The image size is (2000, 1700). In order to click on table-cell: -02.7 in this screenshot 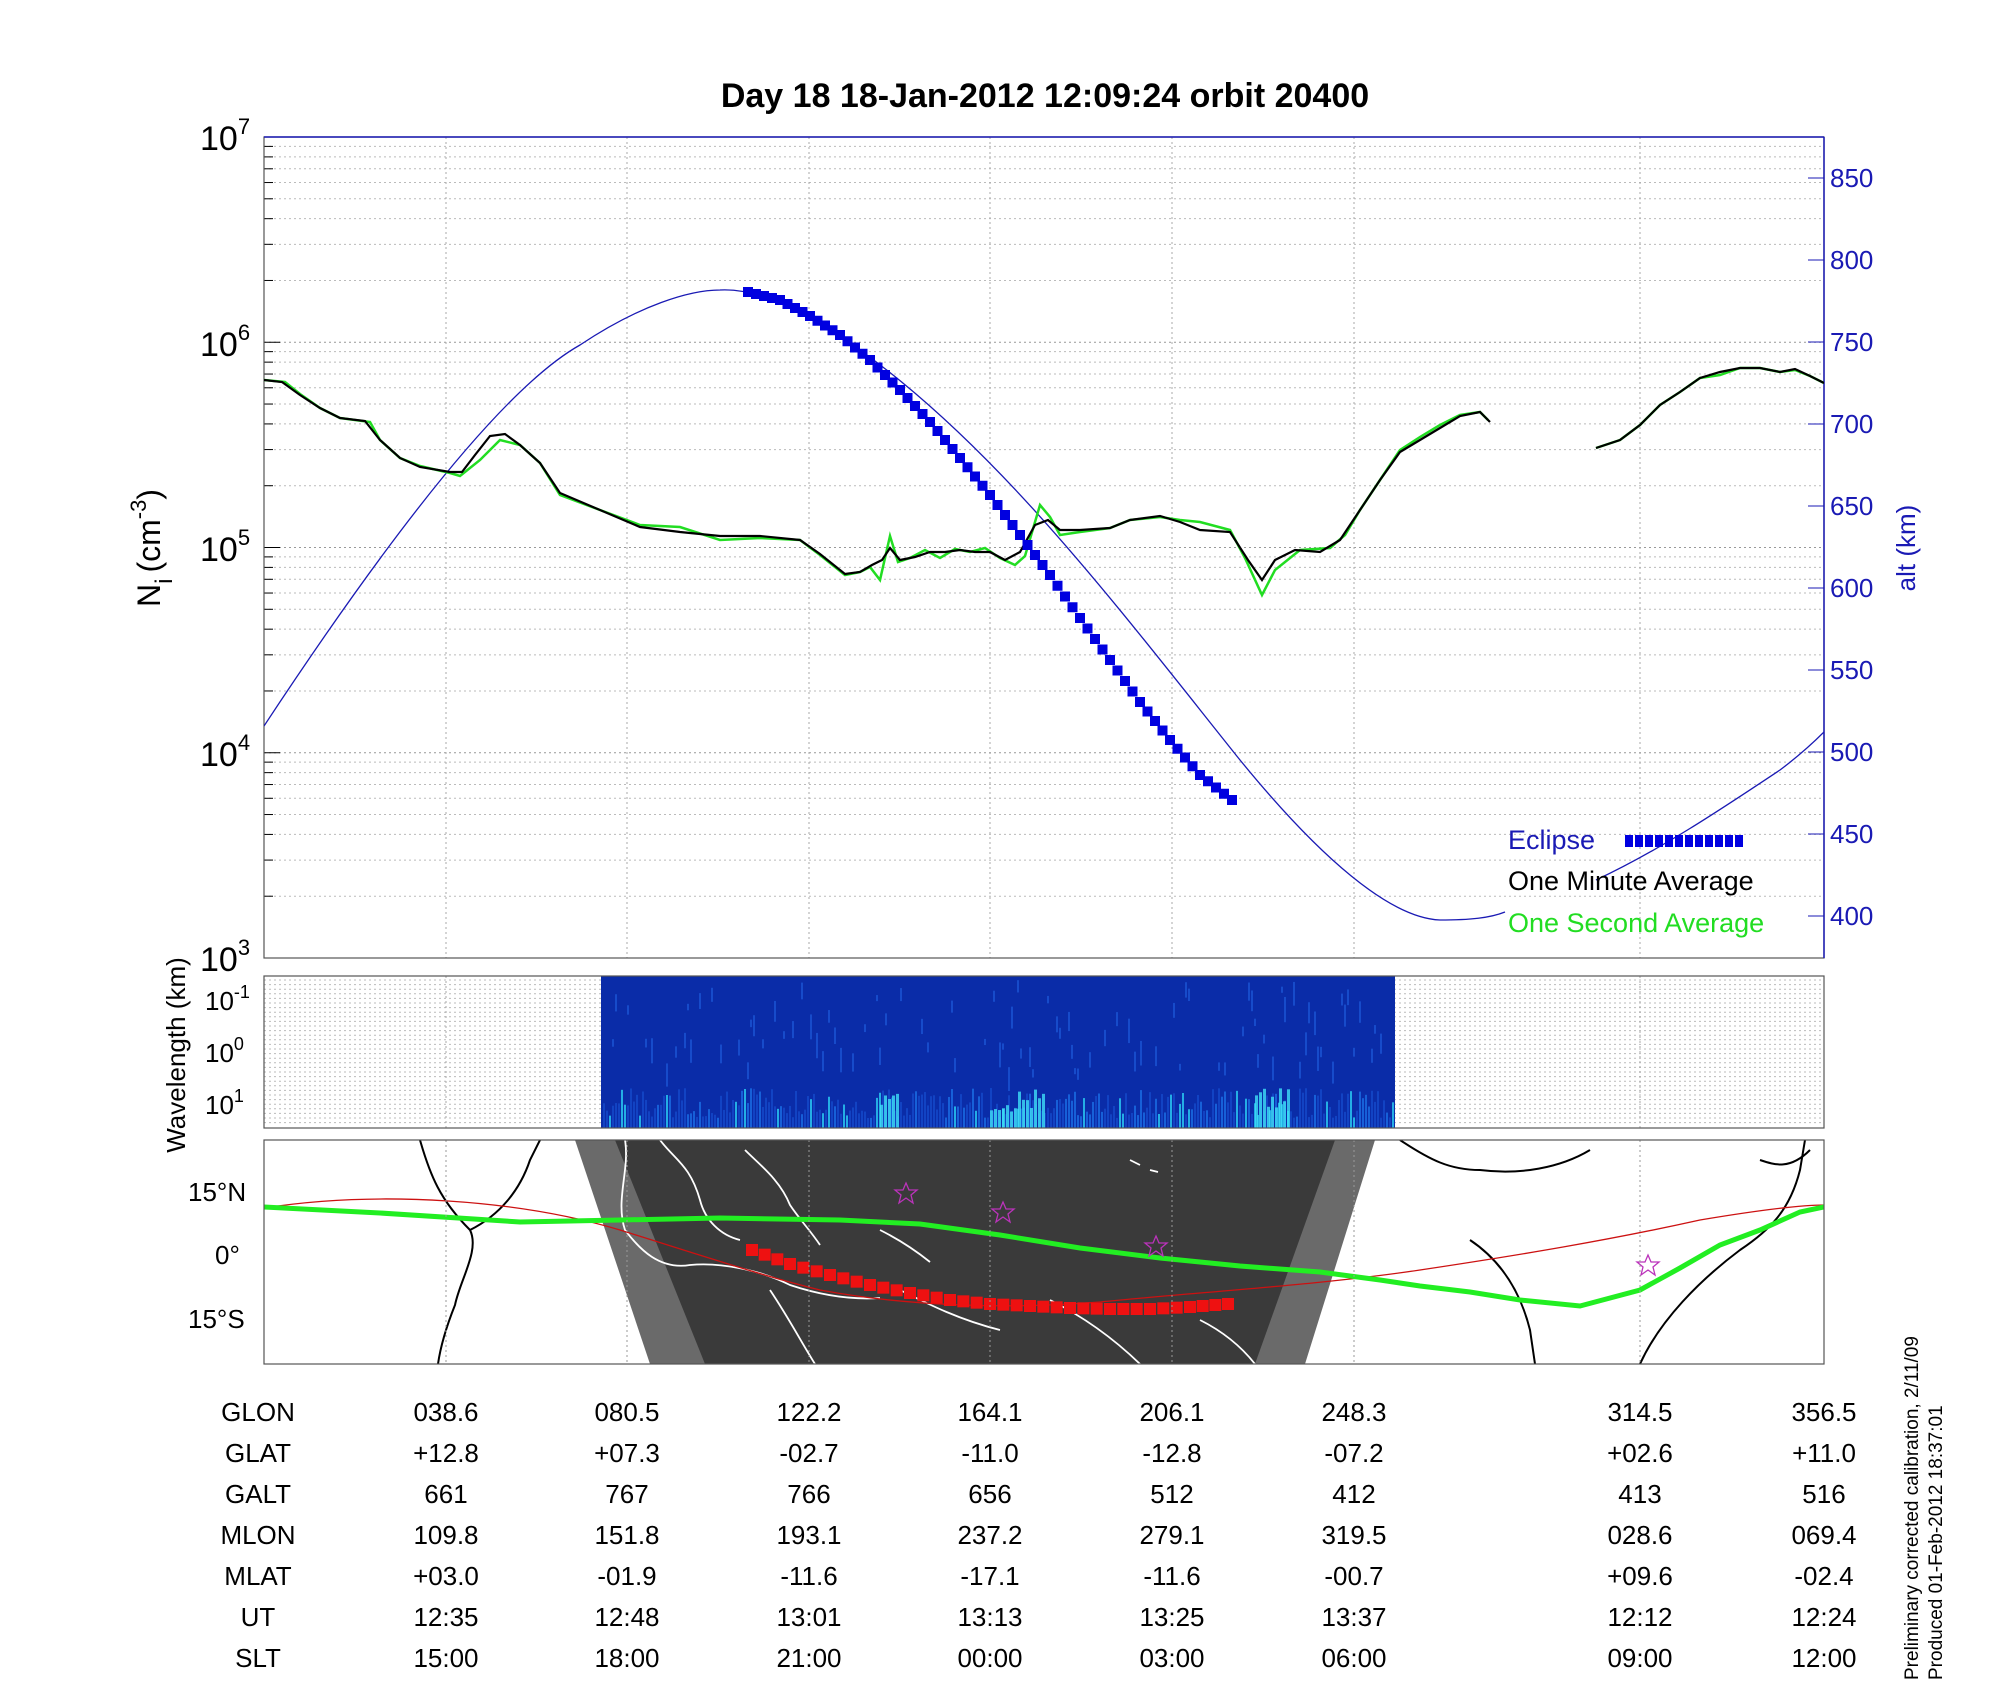, I will do `click(808, 1453)`.